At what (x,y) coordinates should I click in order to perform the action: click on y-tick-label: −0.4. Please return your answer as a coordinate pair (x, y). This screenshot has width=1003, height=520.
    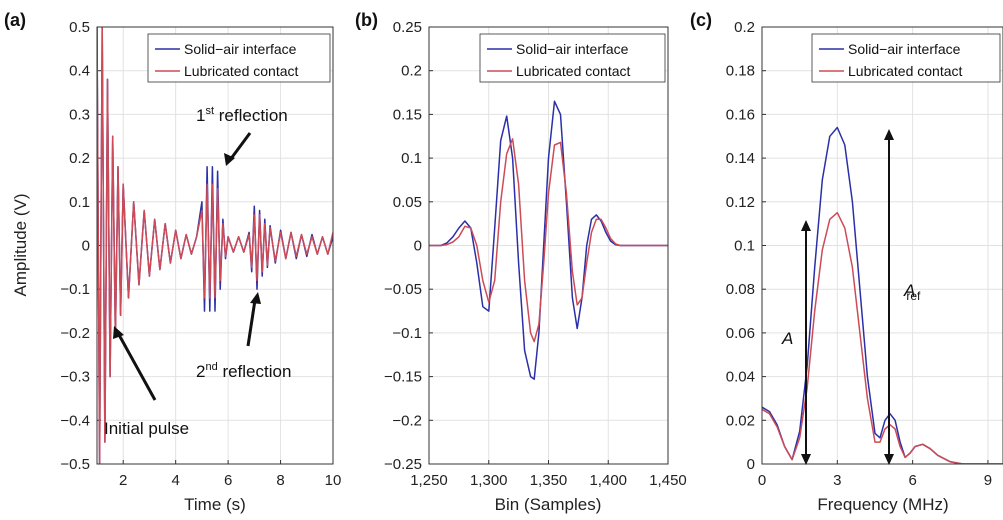
    Looking at the image, I should click on (75, 420).